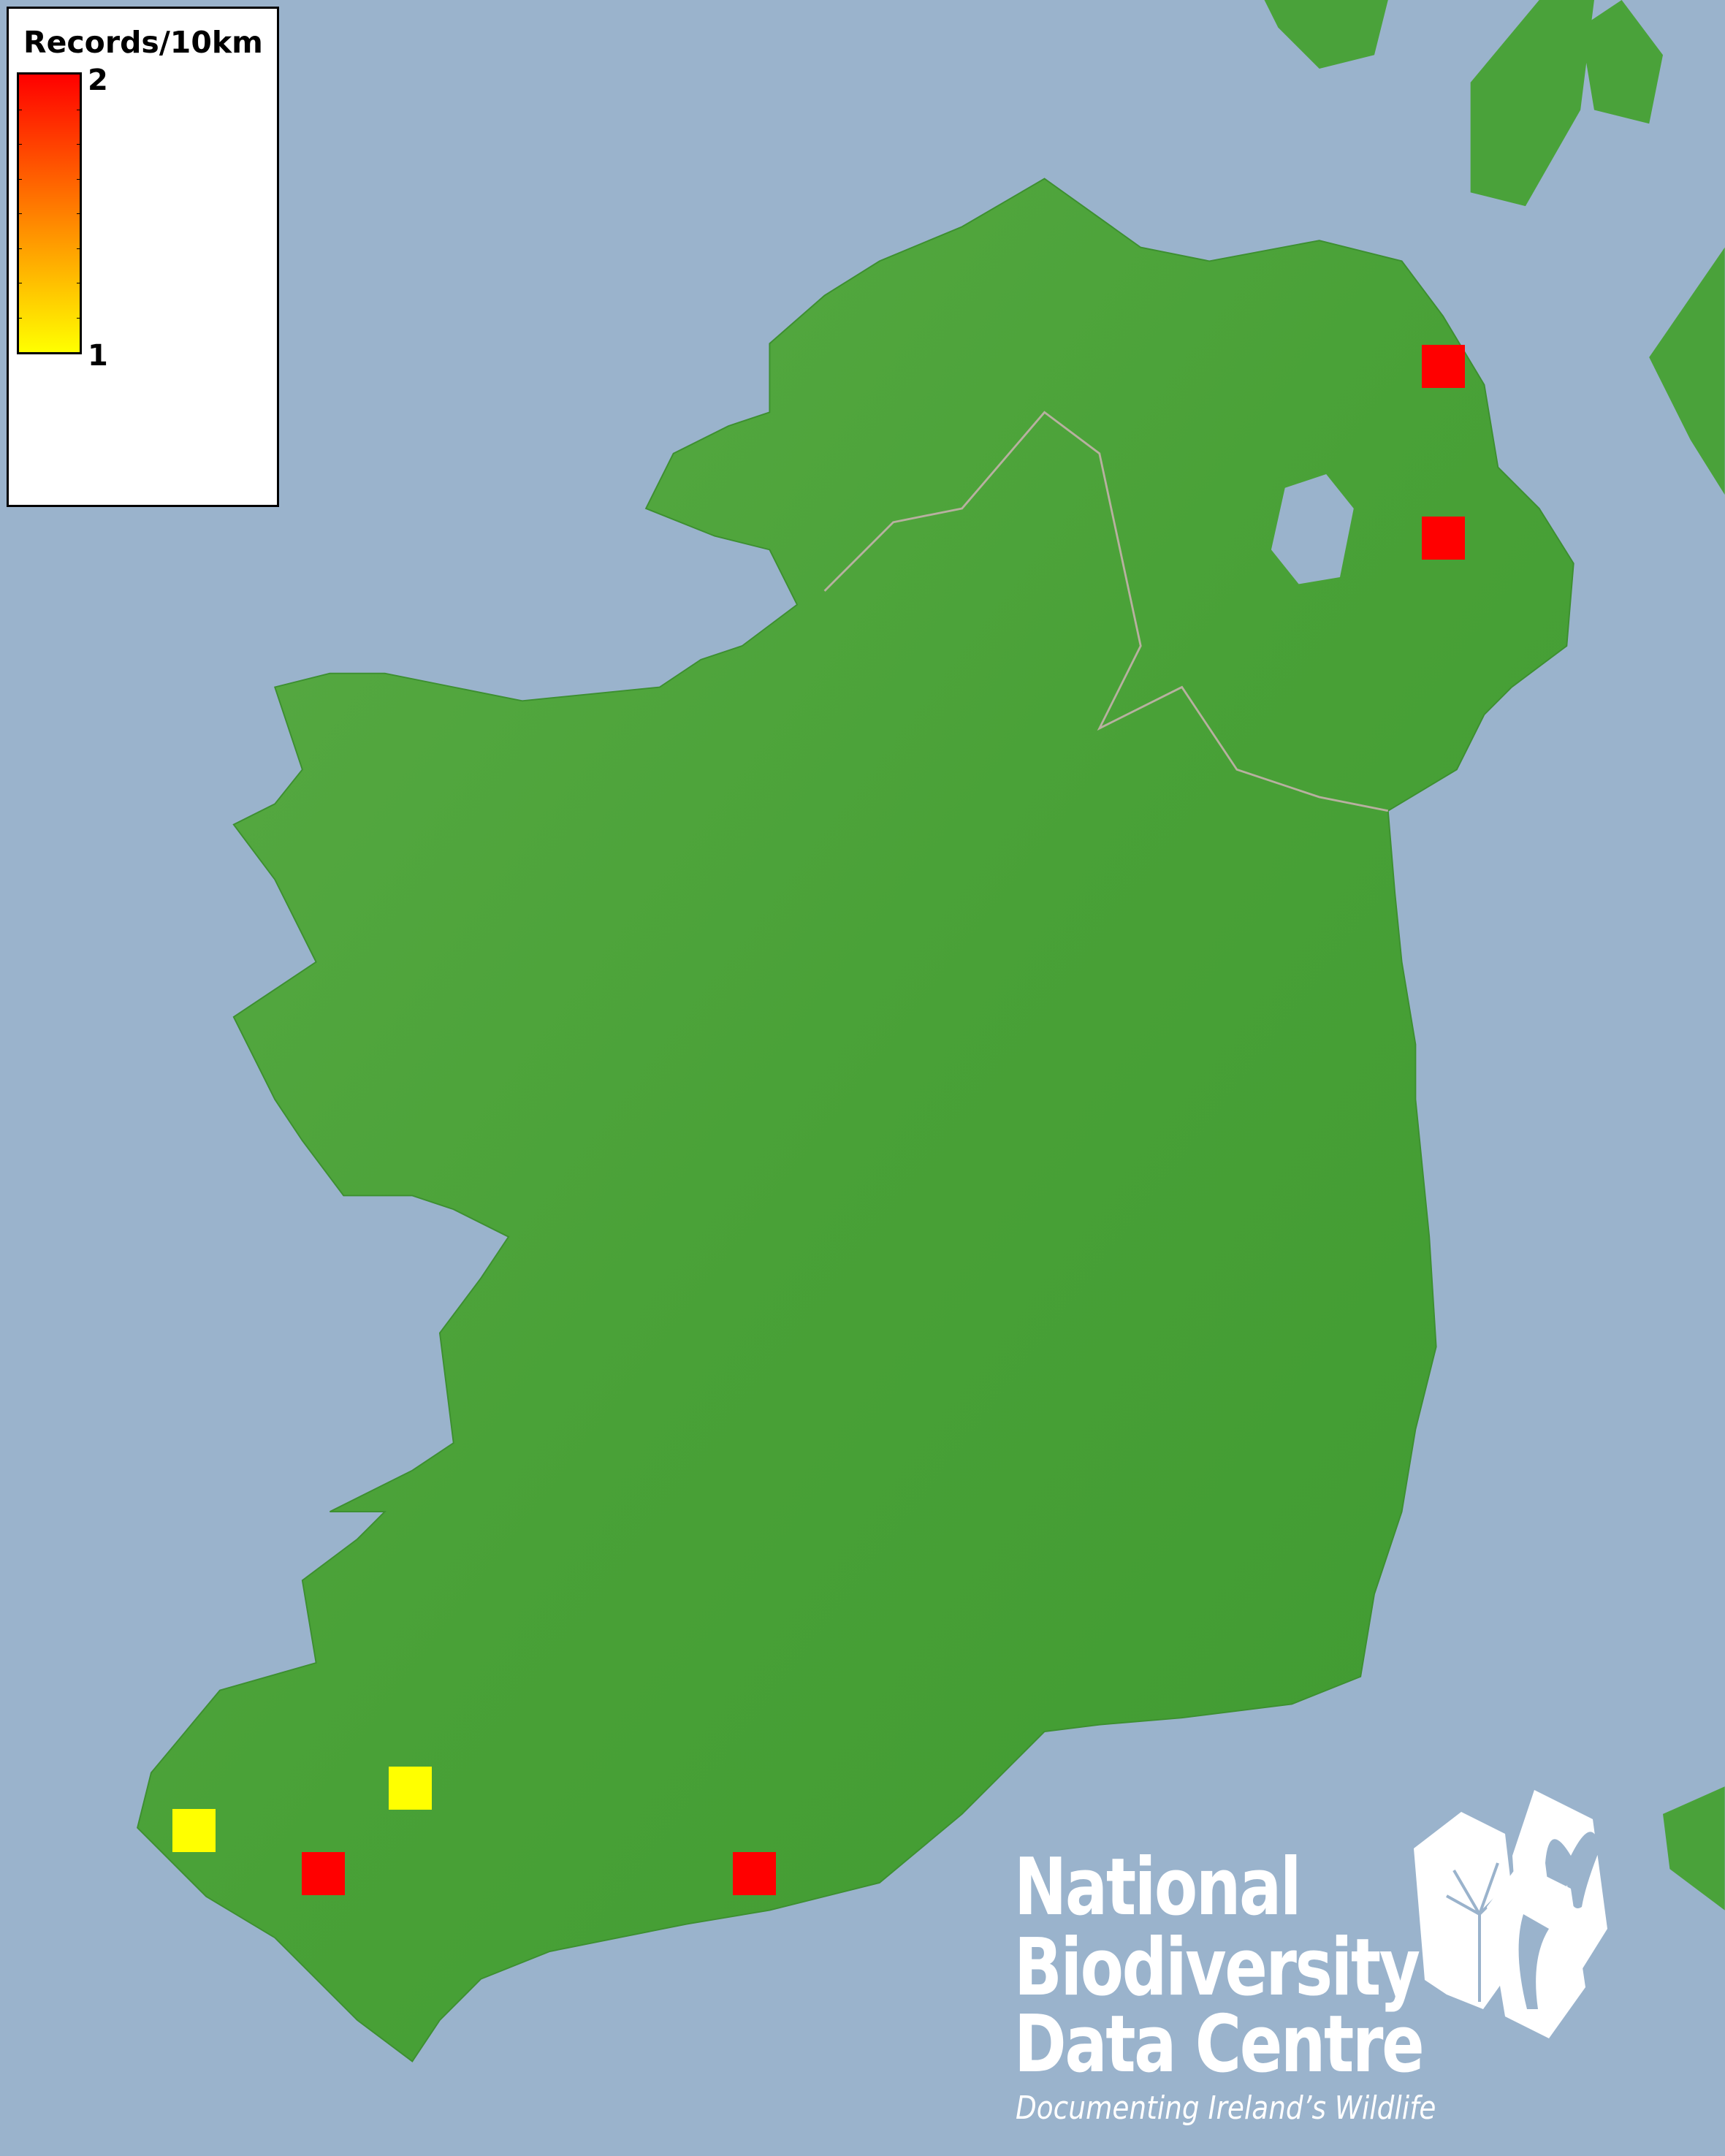 The image size is (1725, 2156). Describe the element at coordinates (1219, 2044) in the screenshot. I see `logo-line-3: Data Centre` at that location.